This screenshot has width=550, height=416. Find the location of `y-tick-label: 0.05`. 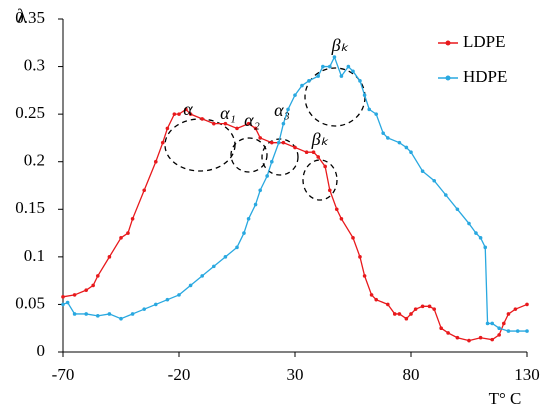

y-tick-label: 0.05 is located at coordinates (30, 302).